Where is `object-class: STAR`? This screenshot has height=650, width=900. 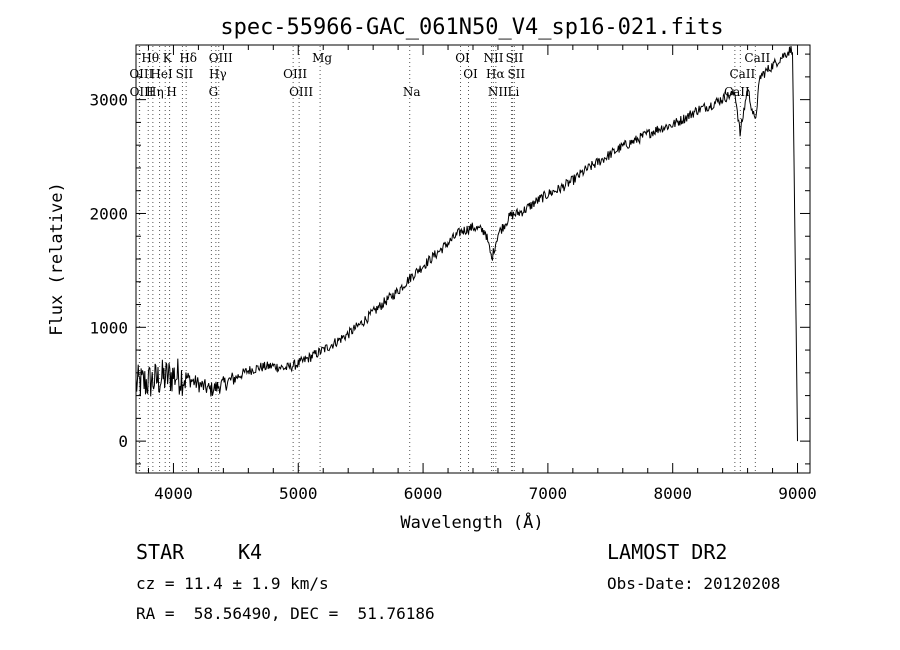 object-class: STAR is located at coordinates (160, 552).